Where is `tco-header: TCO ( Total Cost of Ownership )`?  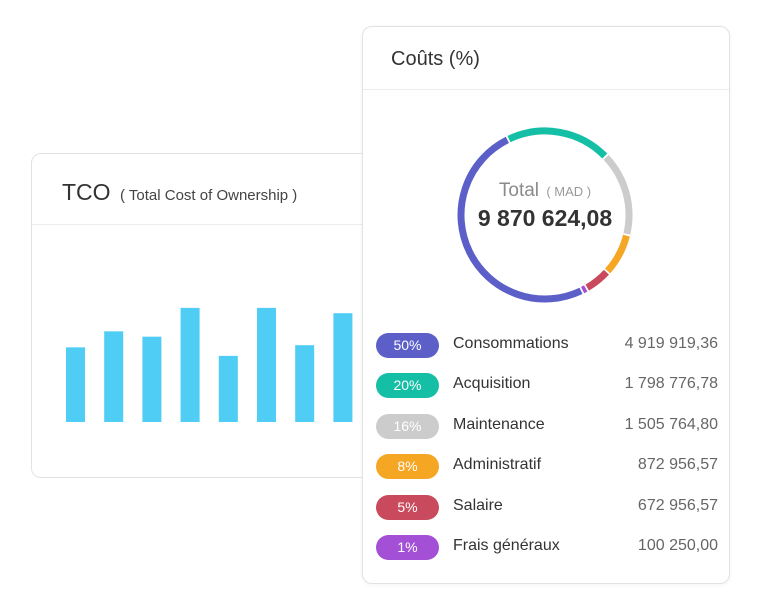 tco-header: TCO ( Total Cost of Ownership ) is located at coordinates (221, 189).